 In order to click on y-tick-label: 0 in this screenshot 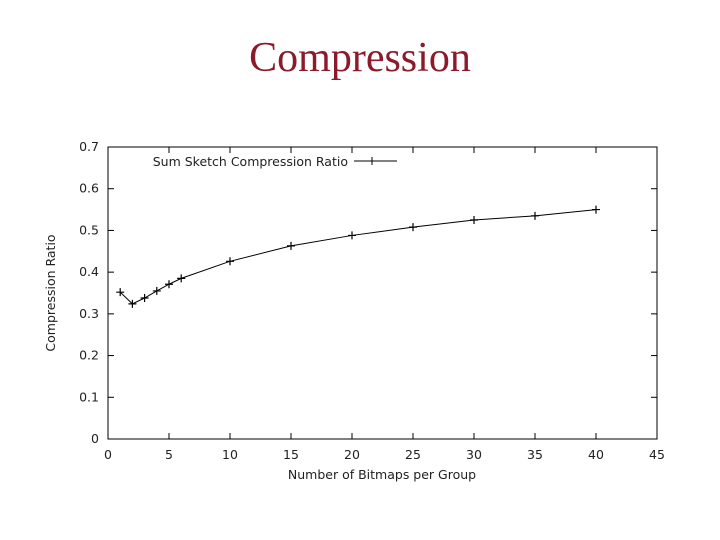, I will do `click(95, 438)`.